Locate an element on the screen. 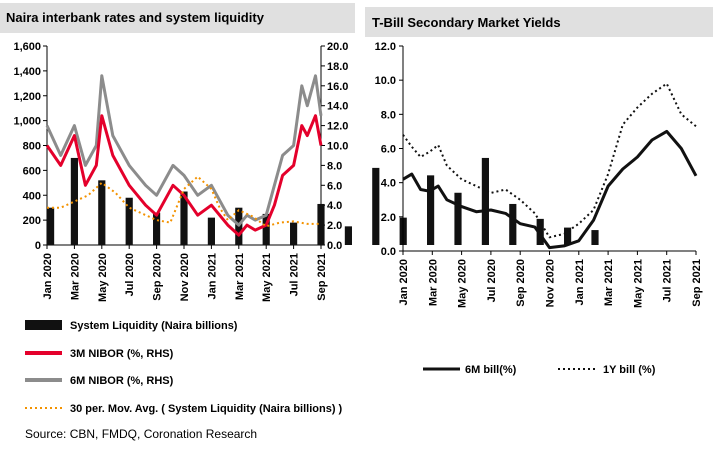 The image size is (713, 458). chart1-left-tick-label: 1,400 is located at coordinates (27, 72).